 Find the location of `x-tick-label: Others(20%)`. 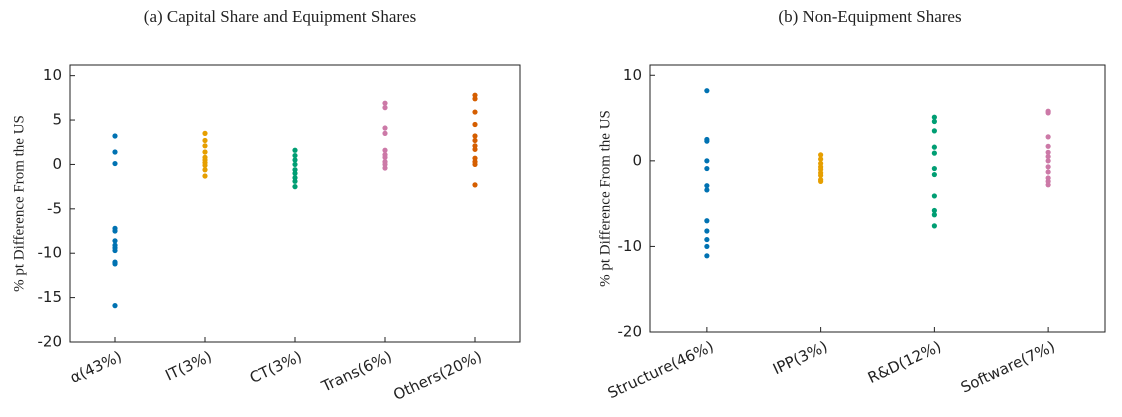

x-tick-label: Others(20%) is located at coordinates (437, 375).